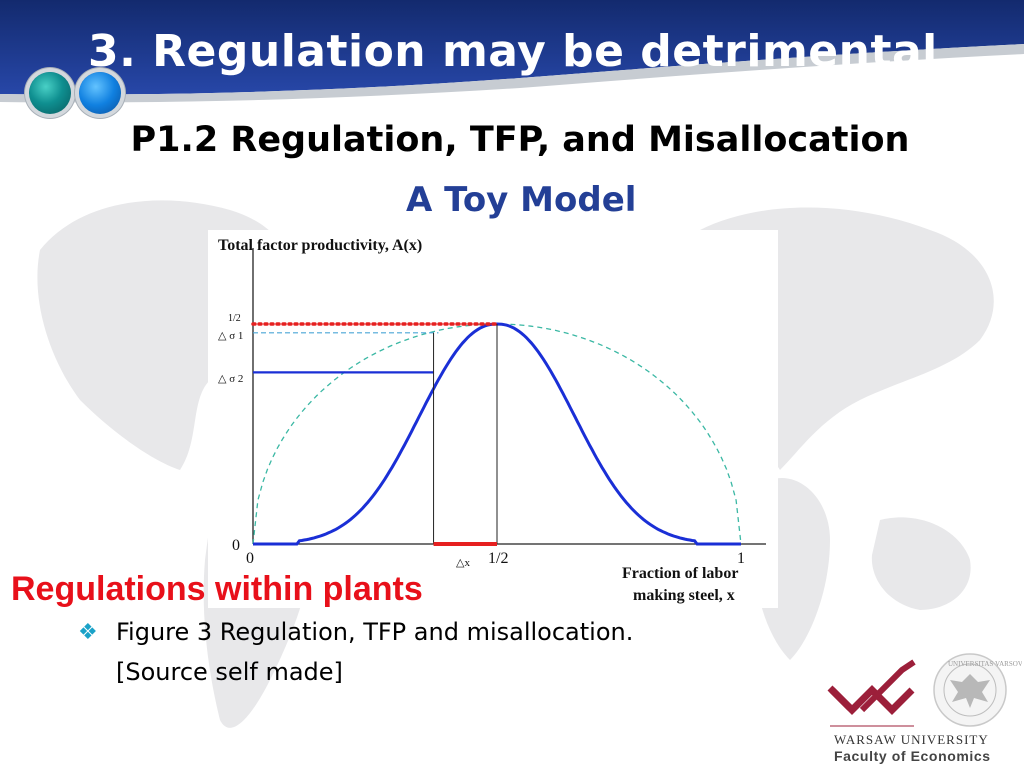 The image size is (1024, 768). What do you see at coordinates (924, 690) in the screenshot?
I see `university-logo: UNIVERSITAS VARSOVIENSIS` at bounding box center [924, 690].